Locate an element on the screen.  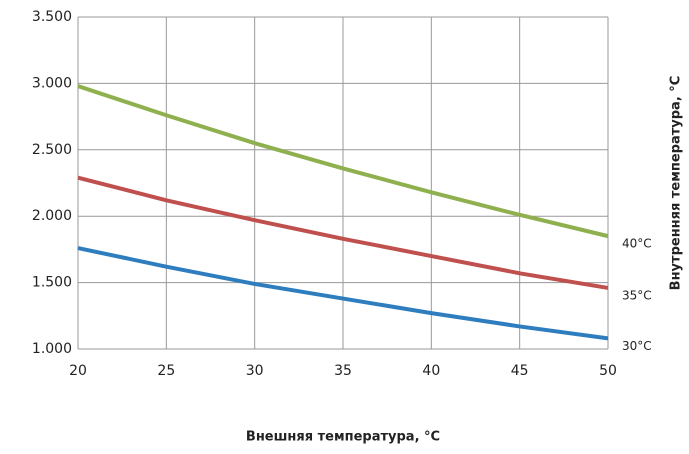
x-axis-label: Внешняя температура, °C is located at coordinates (343, 437).